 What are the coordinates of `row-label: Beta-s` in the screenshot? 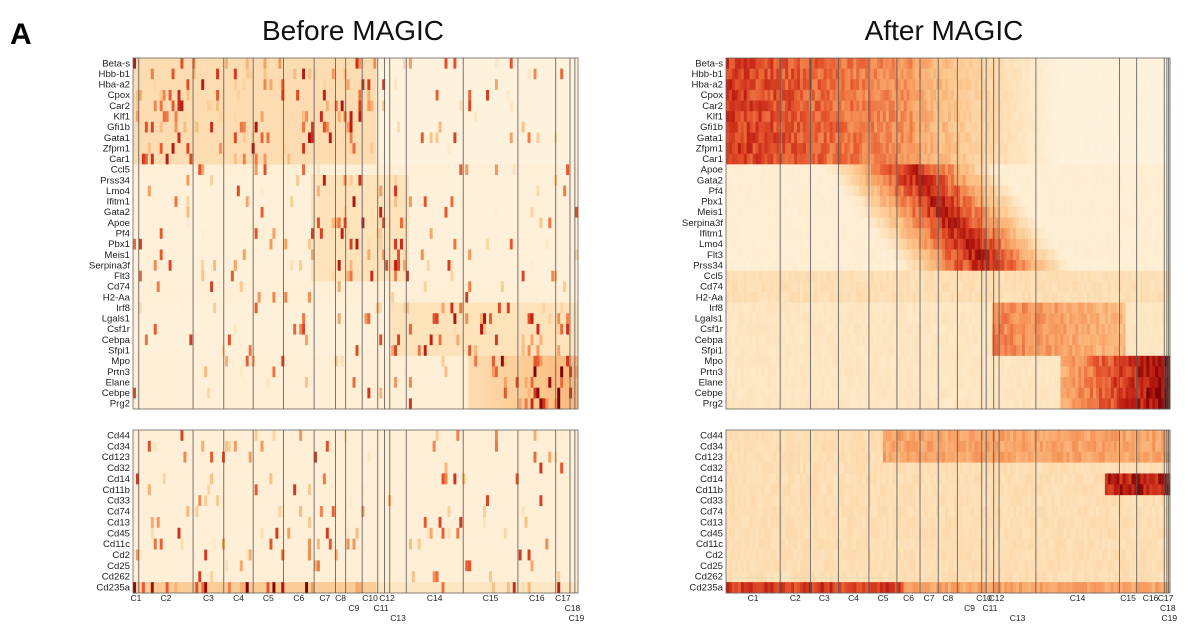 It's located at (116, 63).